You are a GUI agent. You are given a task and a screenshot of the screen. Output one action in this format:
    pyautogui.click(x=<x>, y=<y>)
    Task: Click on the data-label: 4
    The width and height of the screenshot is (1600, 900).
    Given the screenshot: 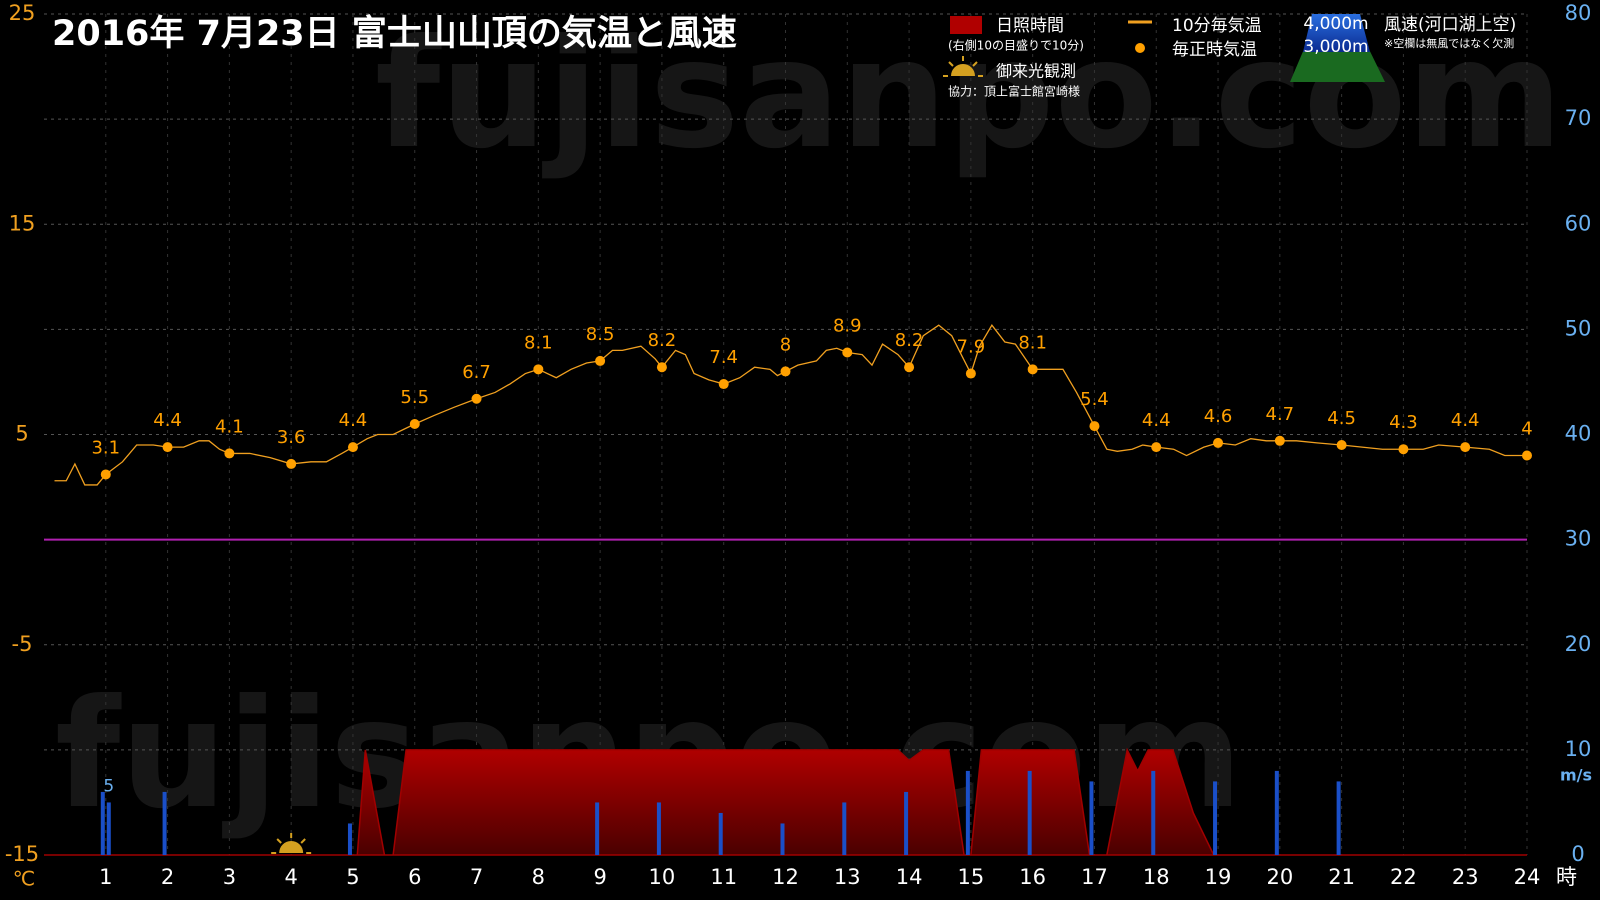 What is the action you would take?
    pyautogui.click(x=1526, y=429)
    